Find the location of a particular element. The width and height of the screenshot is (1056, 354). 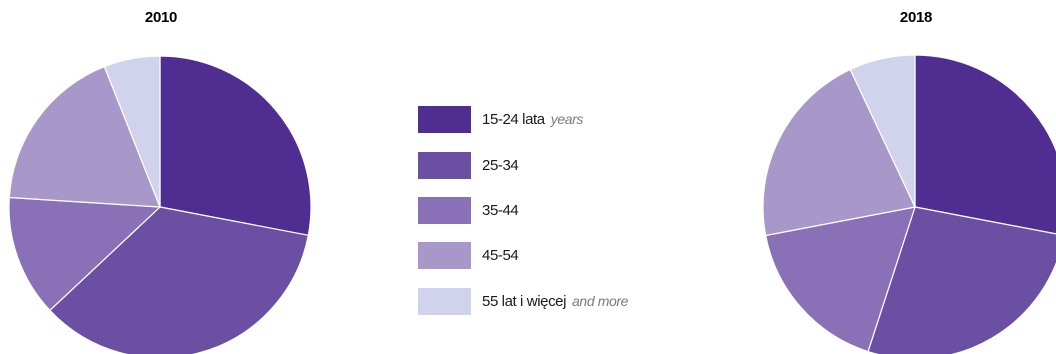

legend-label: 25-34 is located at coordinates (500, 165).